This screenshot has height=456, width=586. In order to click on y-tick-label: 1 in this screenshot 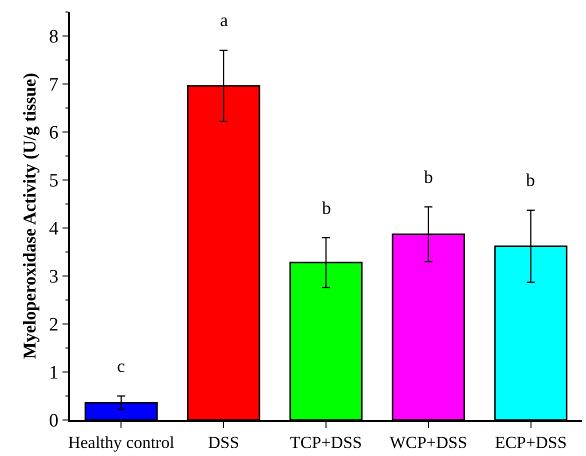, I will do `click(53, 373)`.